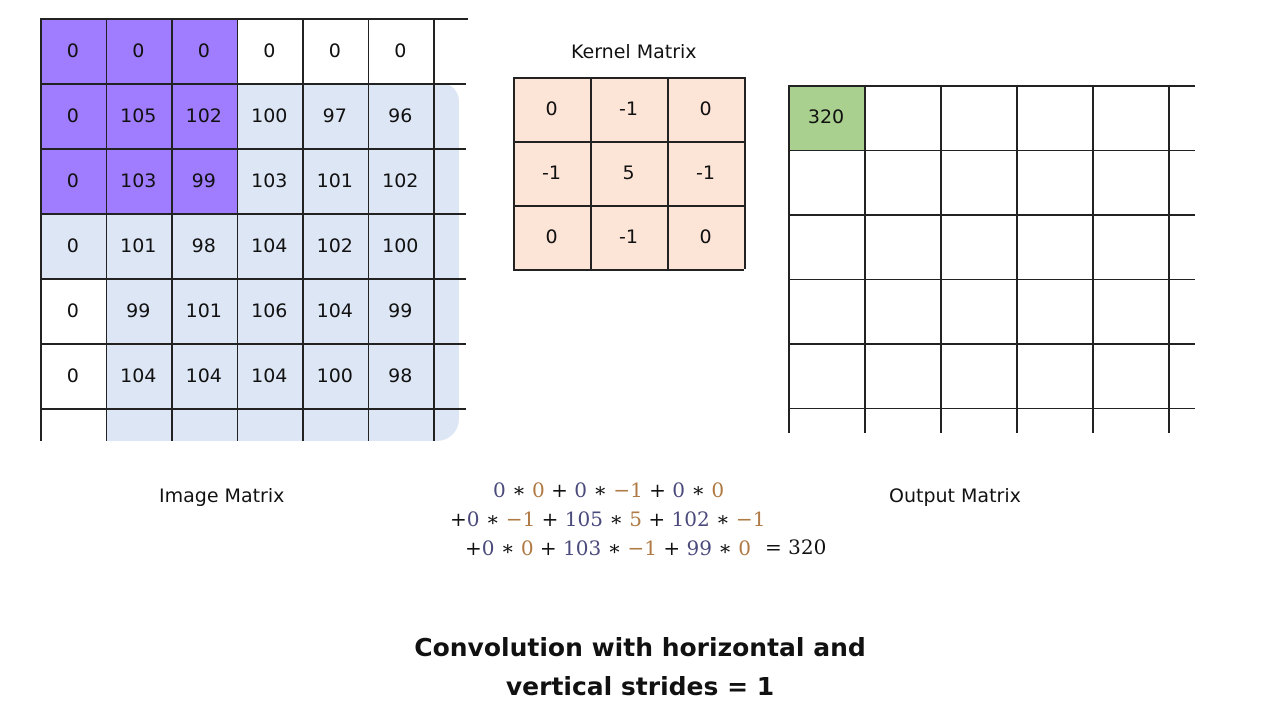 This screenshot has width=1280, height=720. I want to click on image-cell: 106, so click(269, 310).